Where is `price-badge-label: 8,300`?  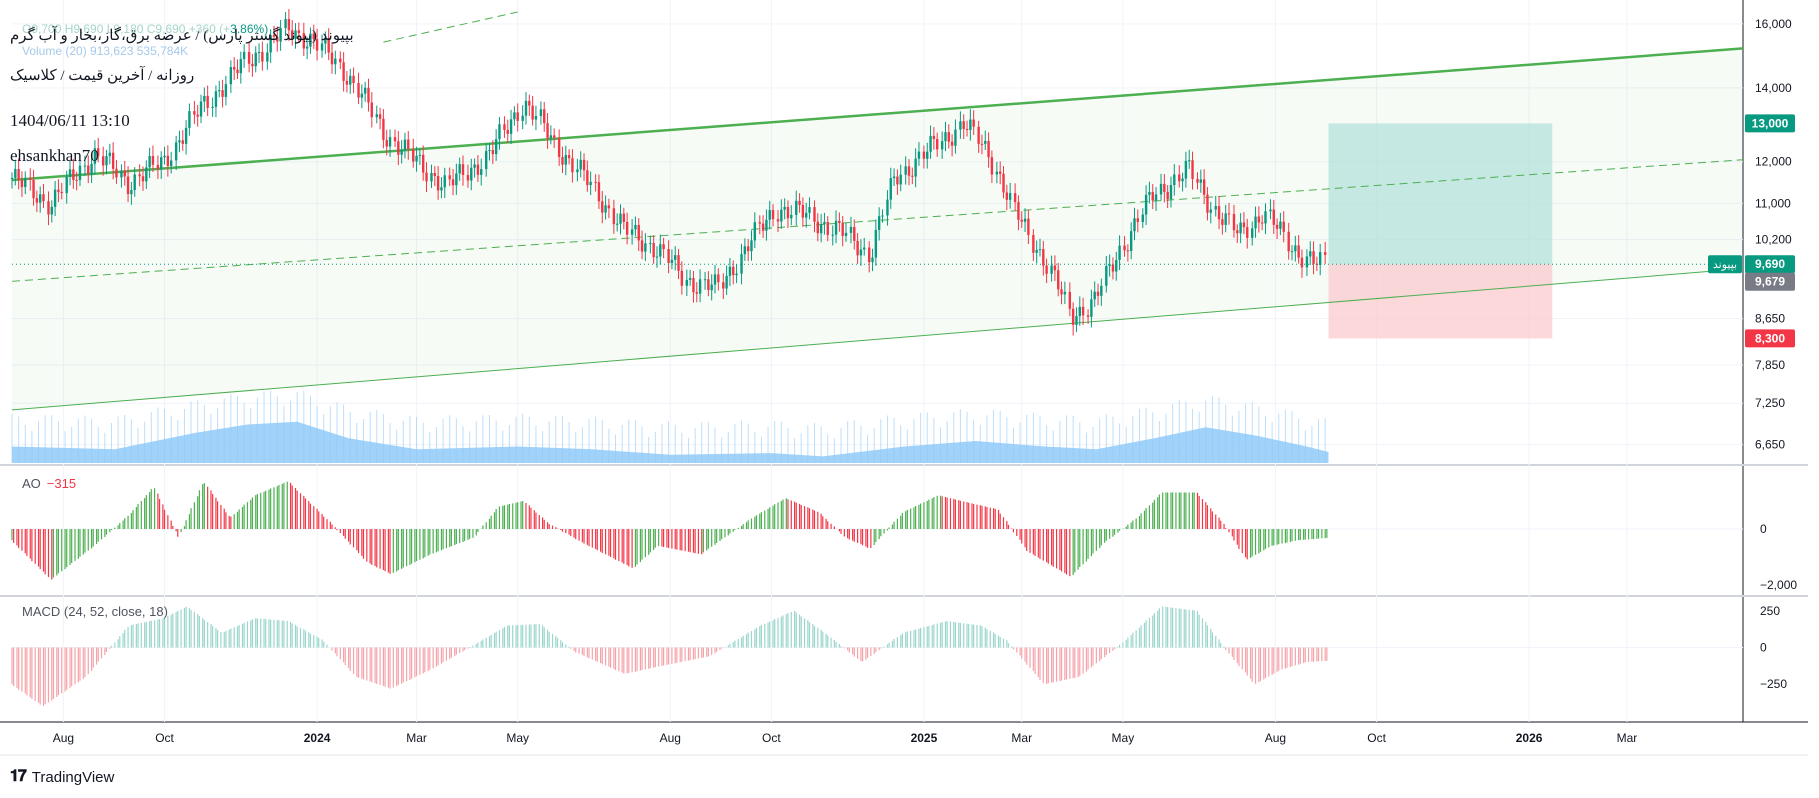 price-badge-label: 8,300 is located at coordinates (1770, 338).